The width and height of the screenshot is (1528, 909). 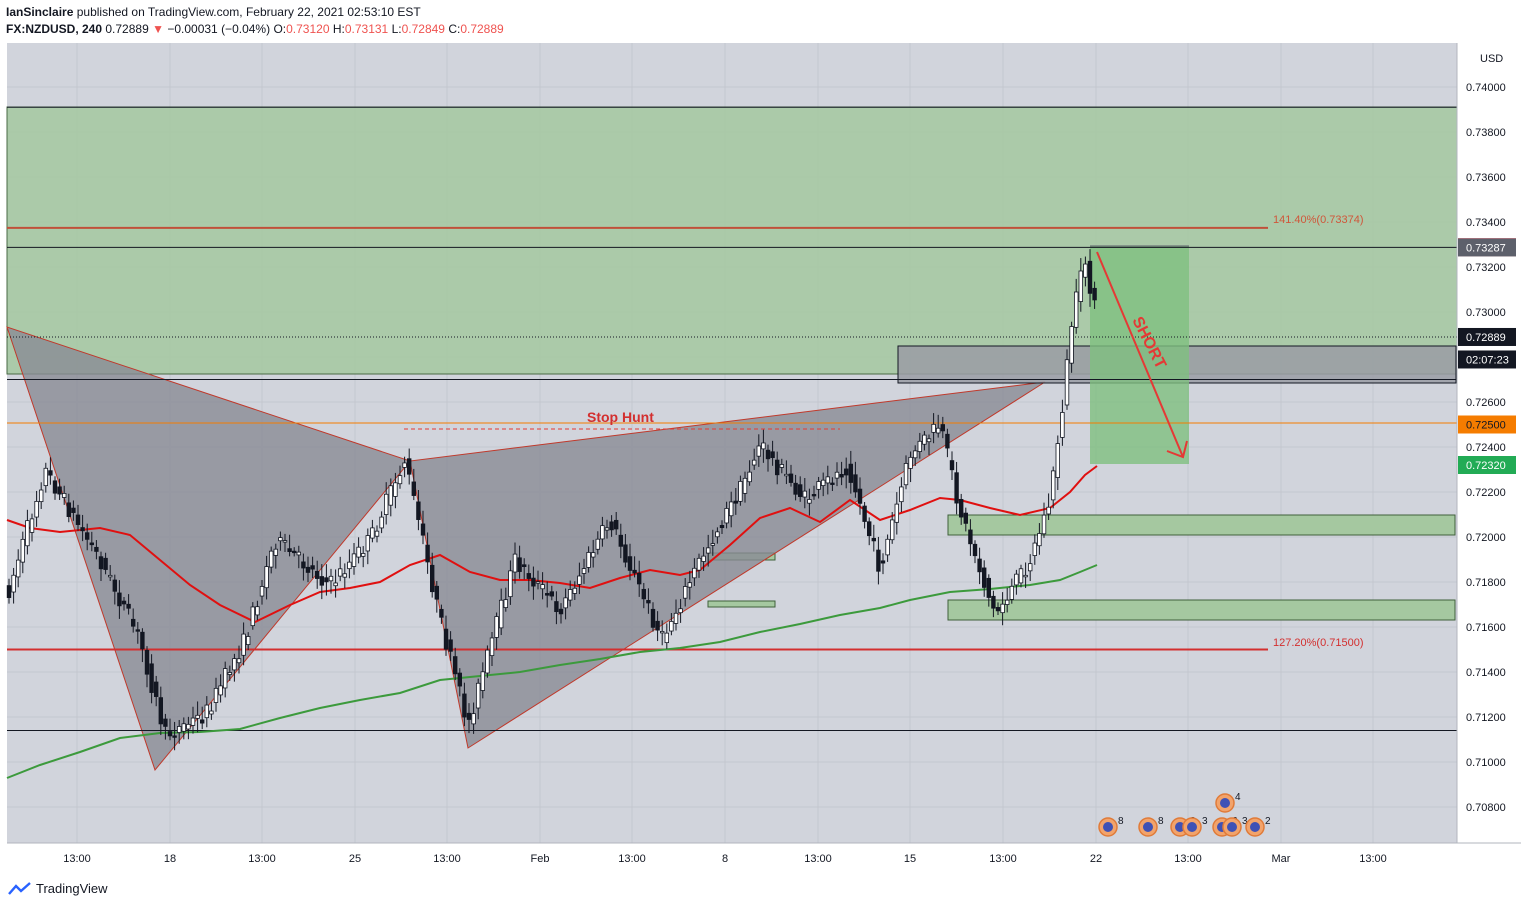 What do you see at coordinates (170, 859) in the screenshot?
I see `time-tick-label: 18` at bounding box center [170, 859].